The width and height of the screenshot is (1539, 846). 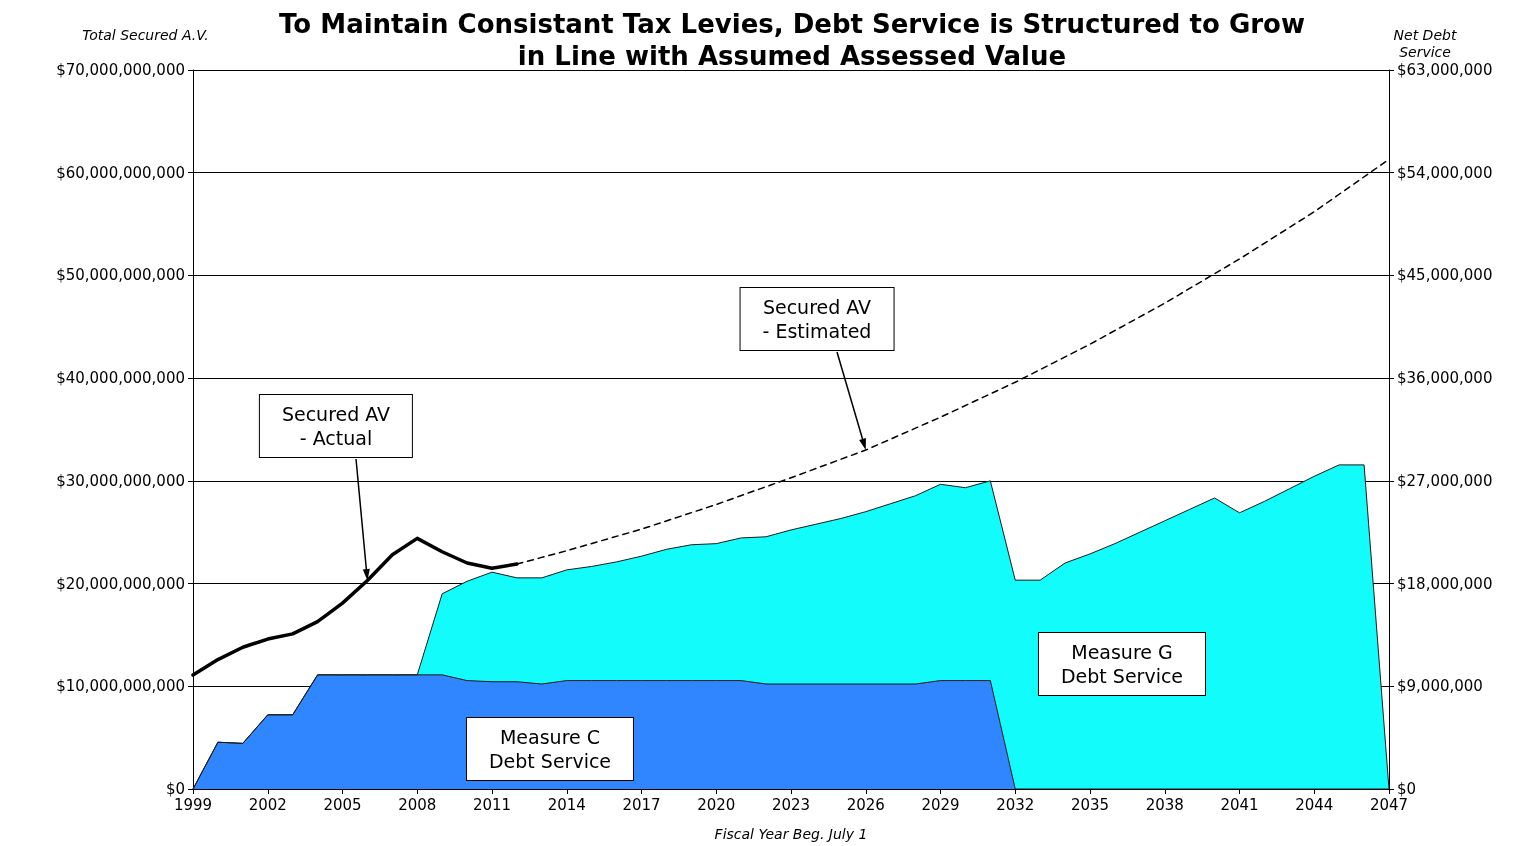 I want to click on x-axis-title: Fiscal Year Beg. July 1, so click(x=791, y=834).